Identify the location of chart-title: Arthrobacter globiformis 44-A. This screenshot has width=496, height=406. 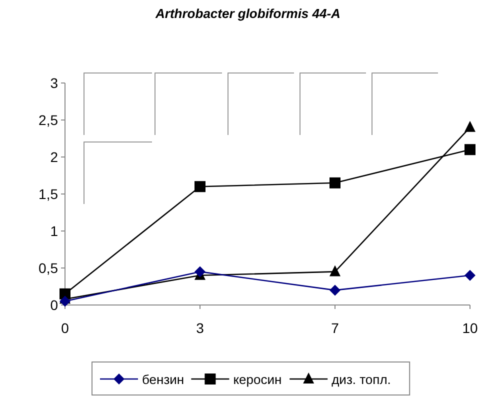
(247, 13).